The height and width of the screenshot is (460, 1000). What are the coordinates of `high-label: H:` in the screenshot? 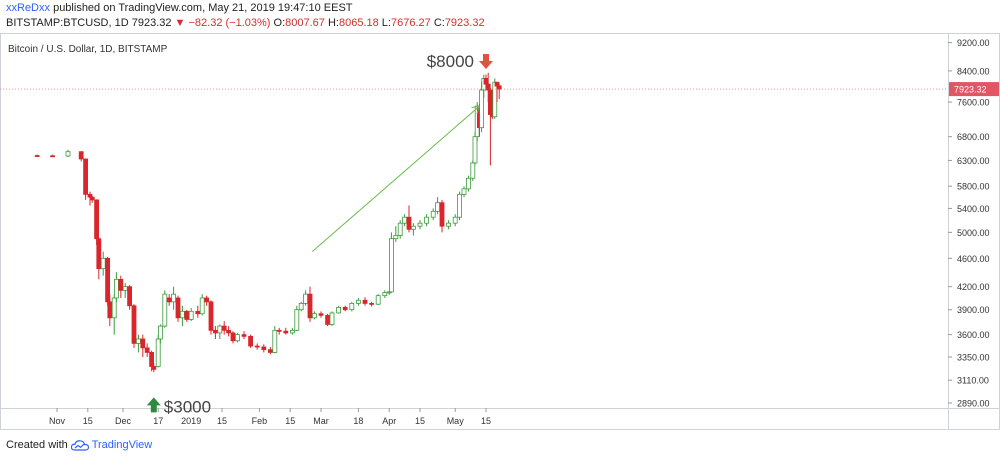 It's located at (333, 23).